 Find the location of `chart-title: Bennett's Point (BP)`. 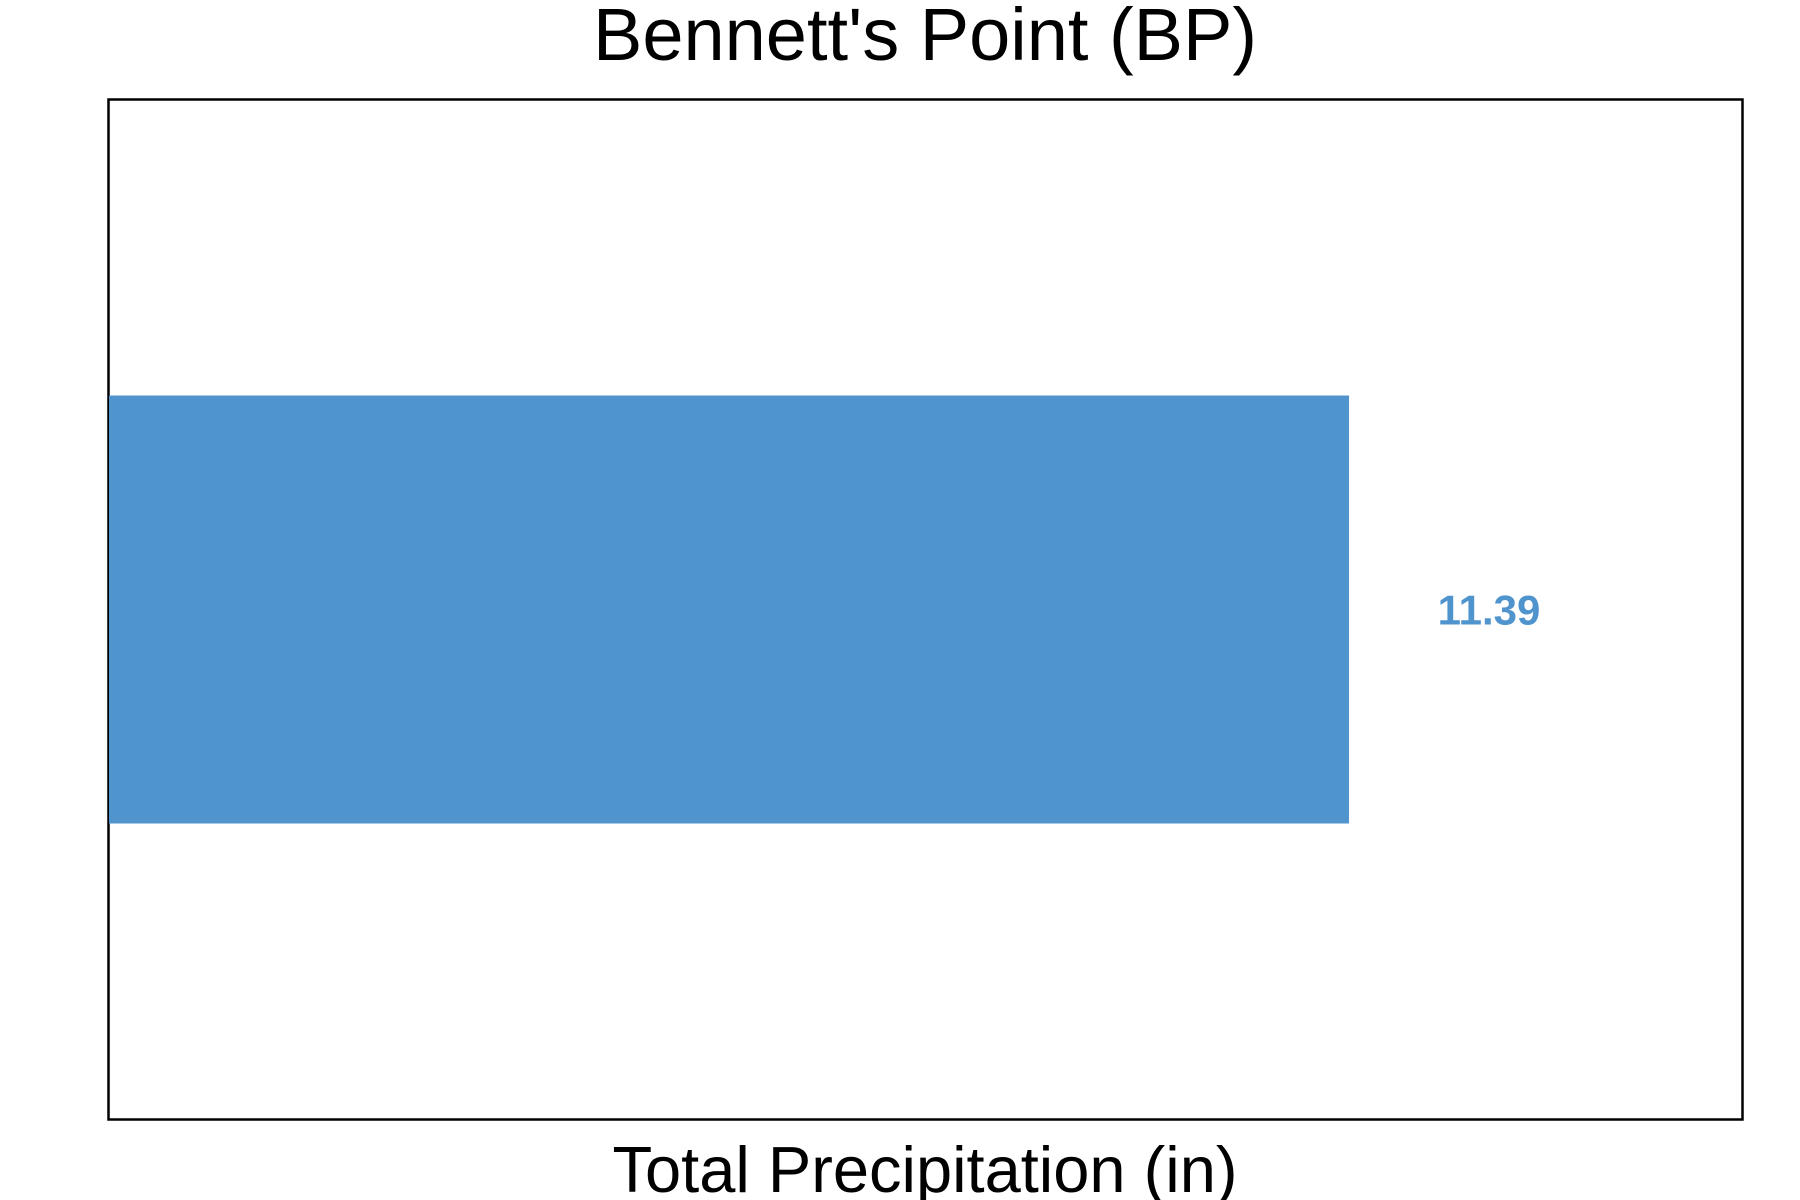

chart-title: Bennett's Point (BP) is located at coordinates (925, 38).